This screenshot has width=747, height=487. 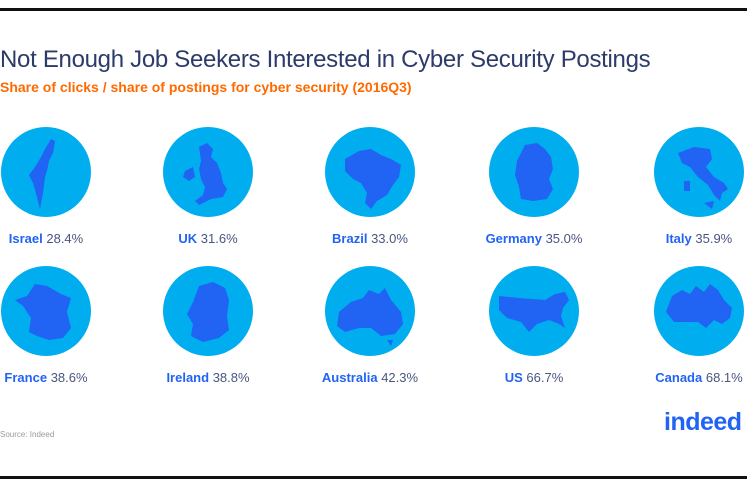 I want to click on country-item-italy: Italy 35.9%, so click(x=685, y=192).